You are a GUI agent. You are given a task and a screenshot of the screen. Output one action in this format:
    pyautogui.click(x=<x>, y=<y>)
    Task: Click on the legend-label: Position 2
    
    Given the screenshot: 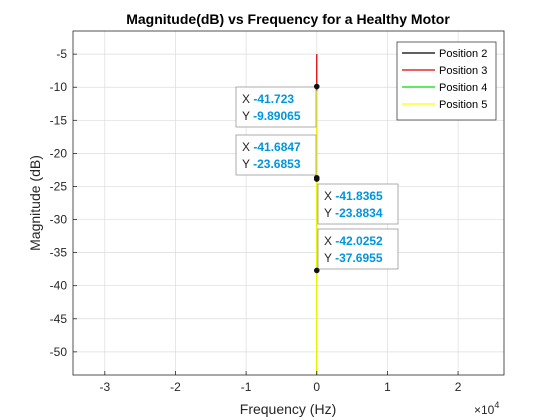 What is the action you would take?
    pyautogui.click(x=463, y=54)
    